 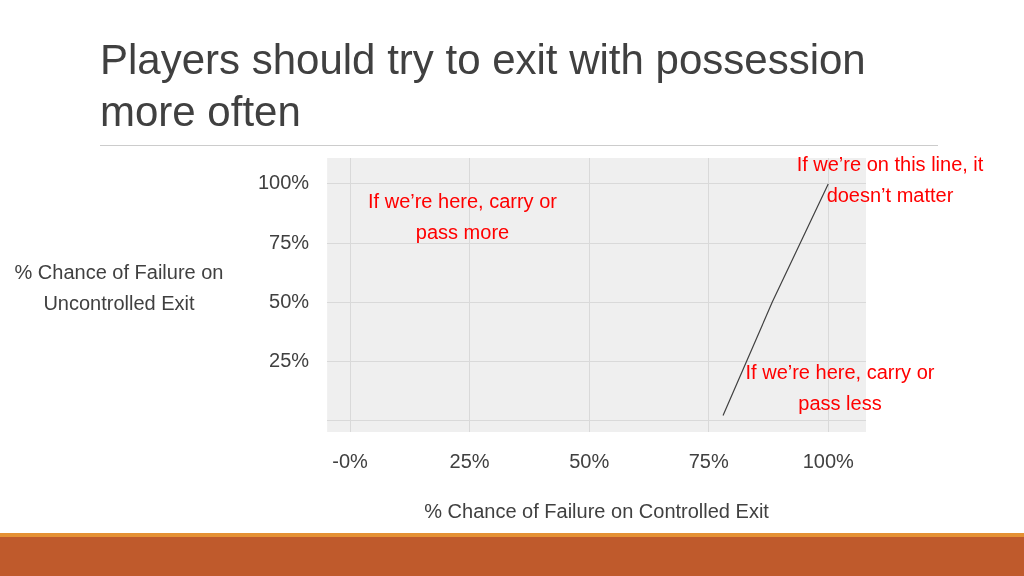 What do you see at coordinates (284, 182) in the screenshot?
I see `y-tick-label: 100%` at bounding box center [284, 182].